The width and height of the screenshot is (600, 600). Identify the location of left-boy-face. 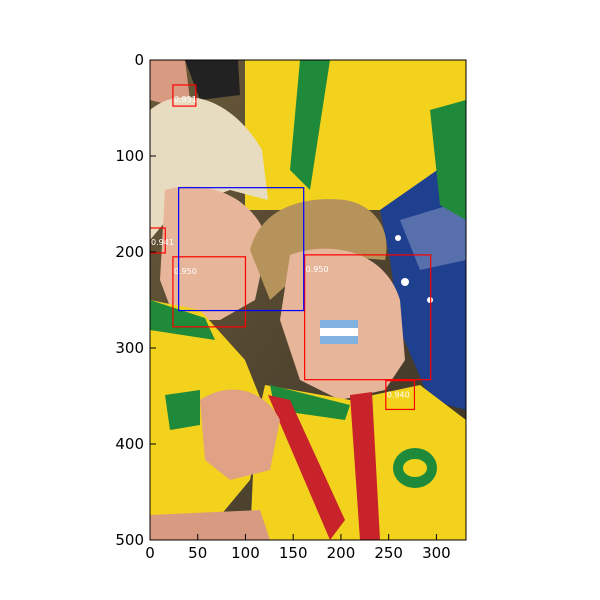
(214, 253).